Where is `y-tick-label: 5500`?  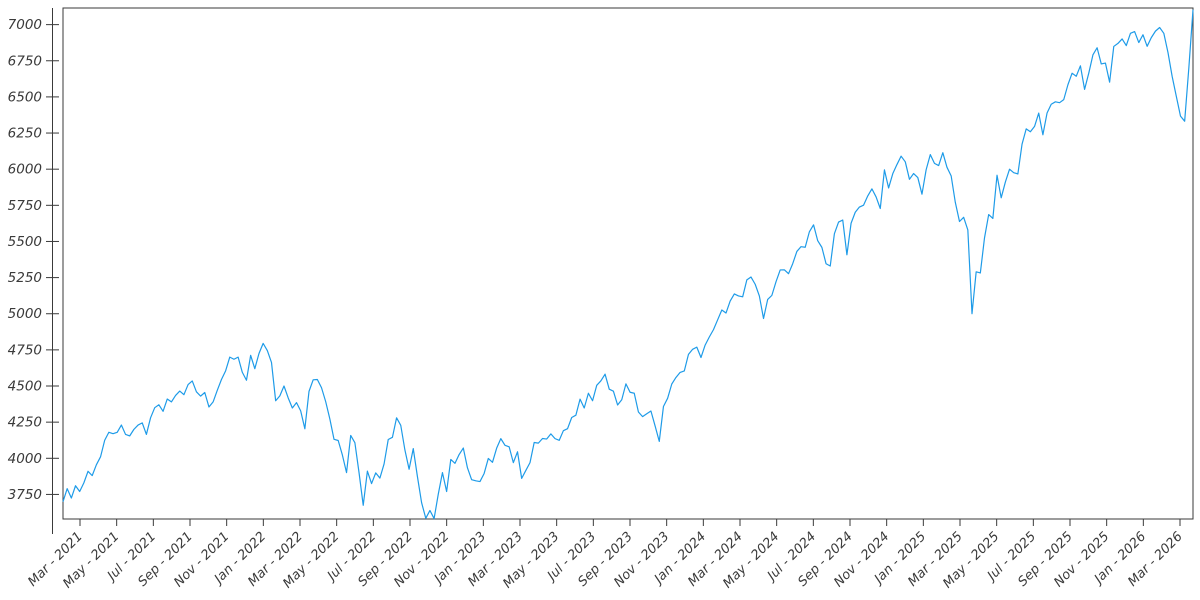 y-tick-label: 5500 is located at coordinates (25, 242).